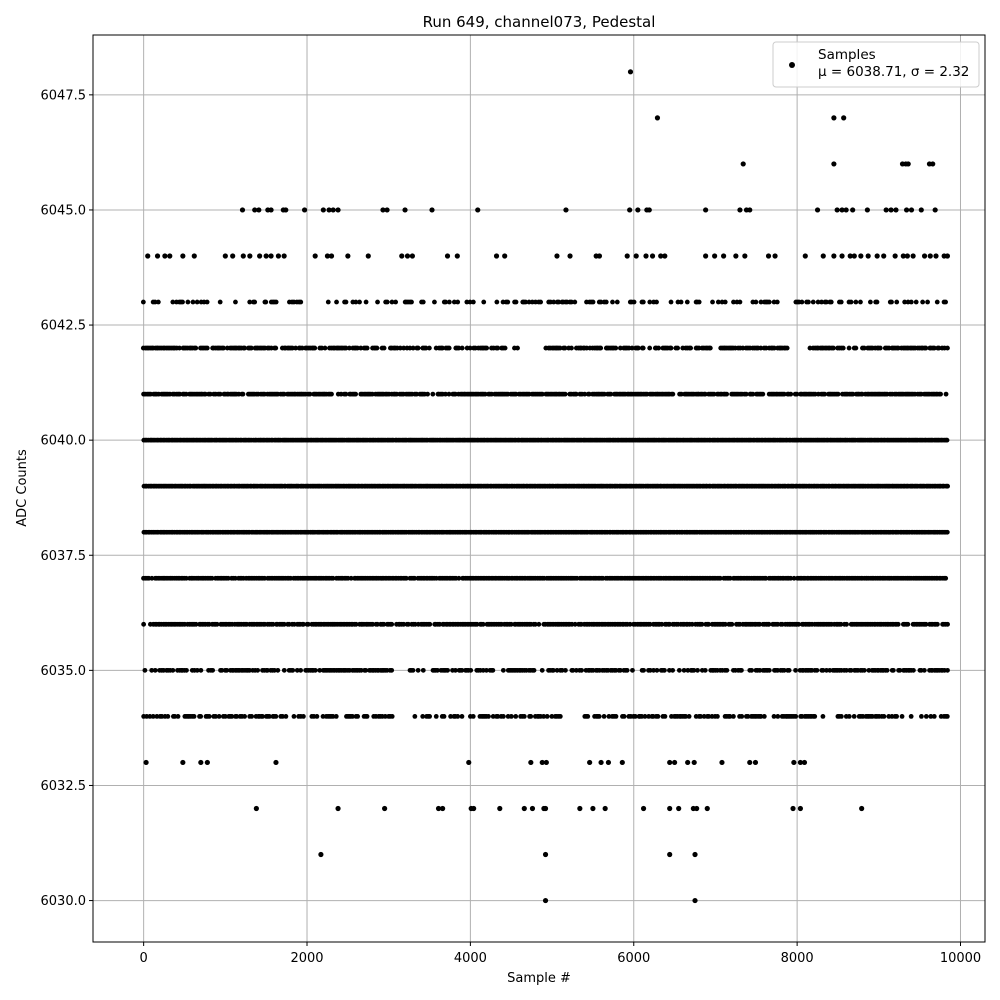  I want to click on y-tick-label: 6037.5, so click(64, 556).